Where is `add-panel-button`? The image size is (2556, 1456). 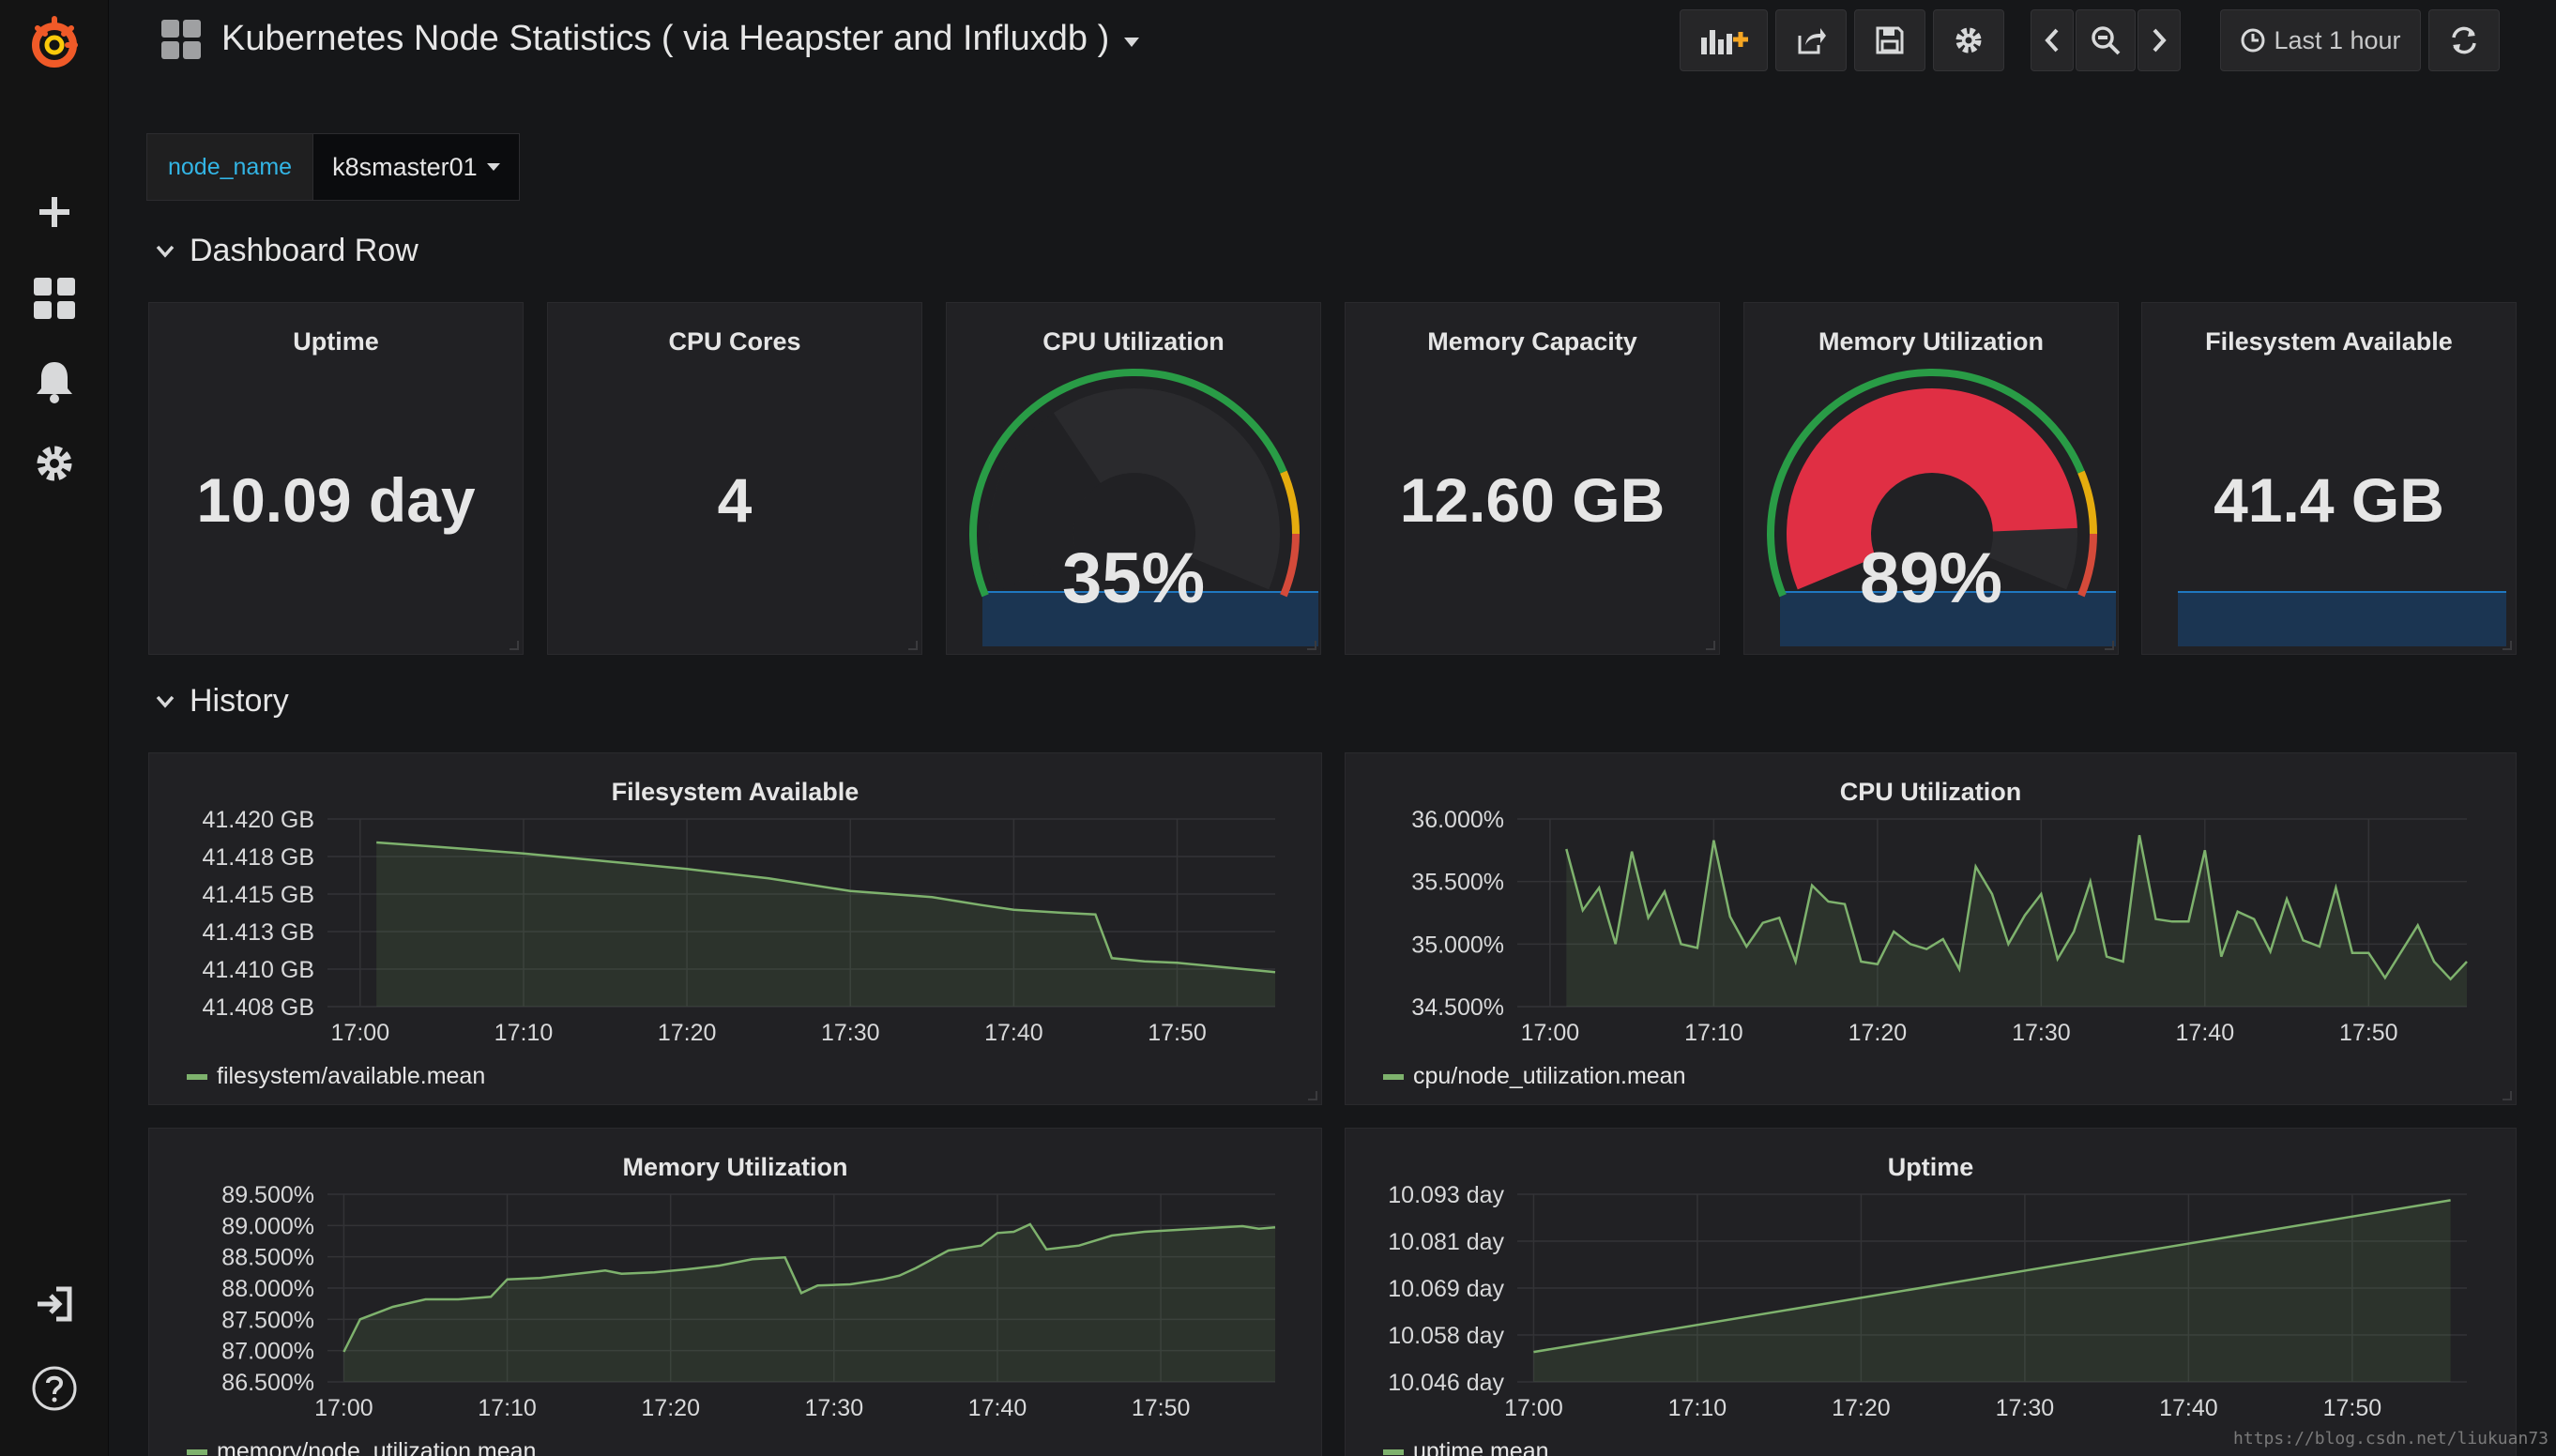 add-panel-button is located at coordinates (1724, 40).